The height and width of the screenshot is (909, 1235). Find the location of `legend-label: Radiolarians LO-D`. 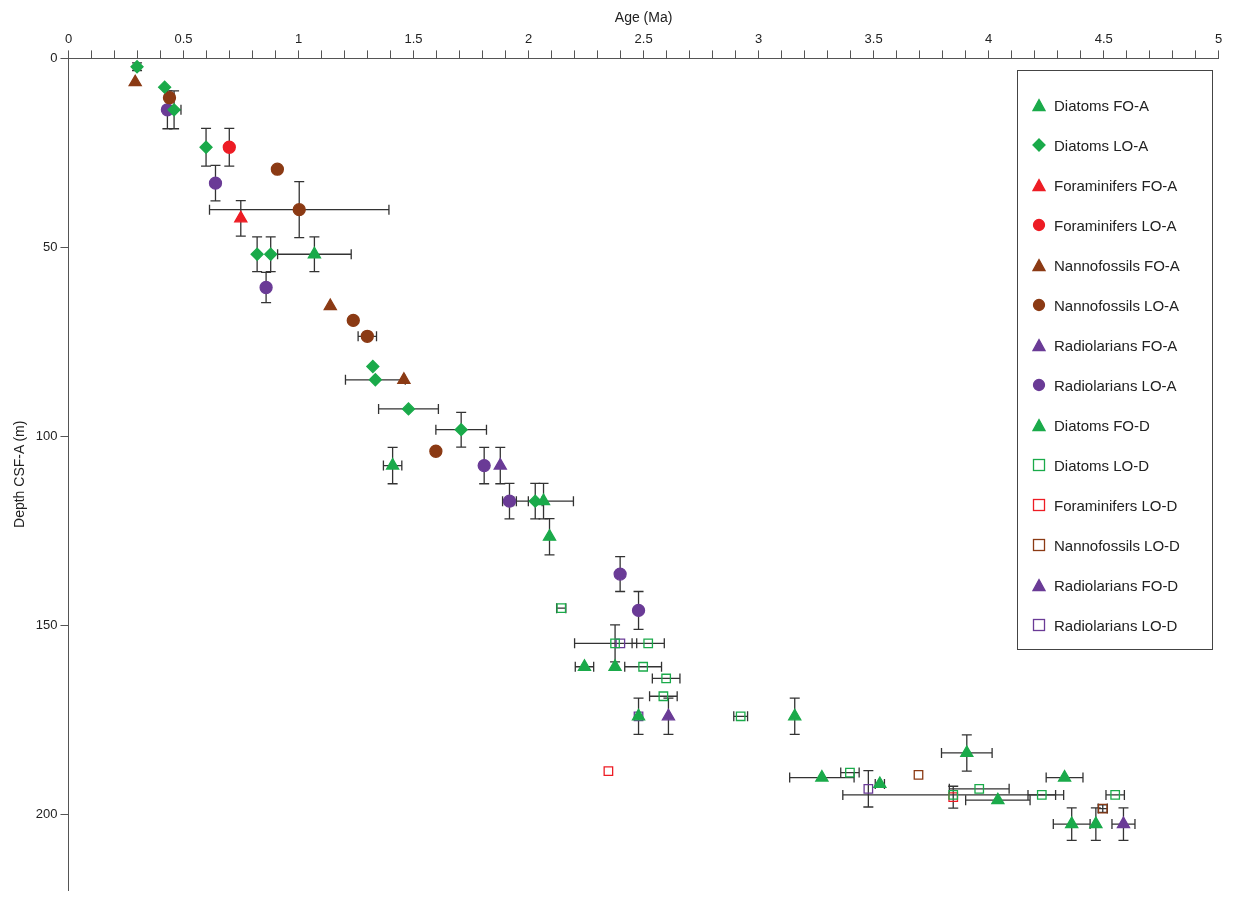

legend-label: Radiolarians LO-D is located at coordinates (1116, 625).